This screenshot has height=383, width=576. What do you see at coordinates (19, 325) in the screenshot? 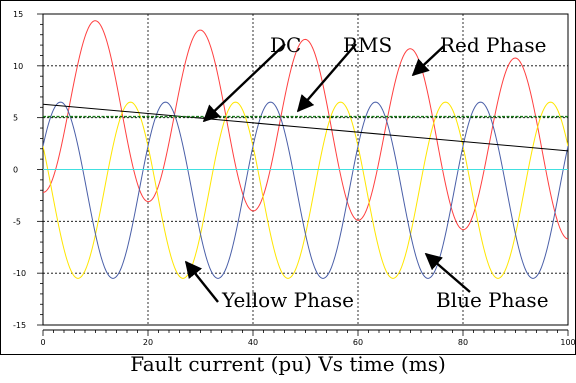
I see `y-tick-label: -15` at bounding box center [19, 325].